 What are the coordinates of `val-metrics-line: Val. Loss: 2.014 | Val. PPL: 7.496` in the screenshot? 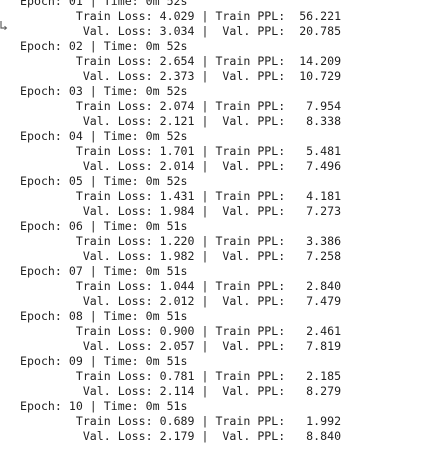 It's located at (181, 166).